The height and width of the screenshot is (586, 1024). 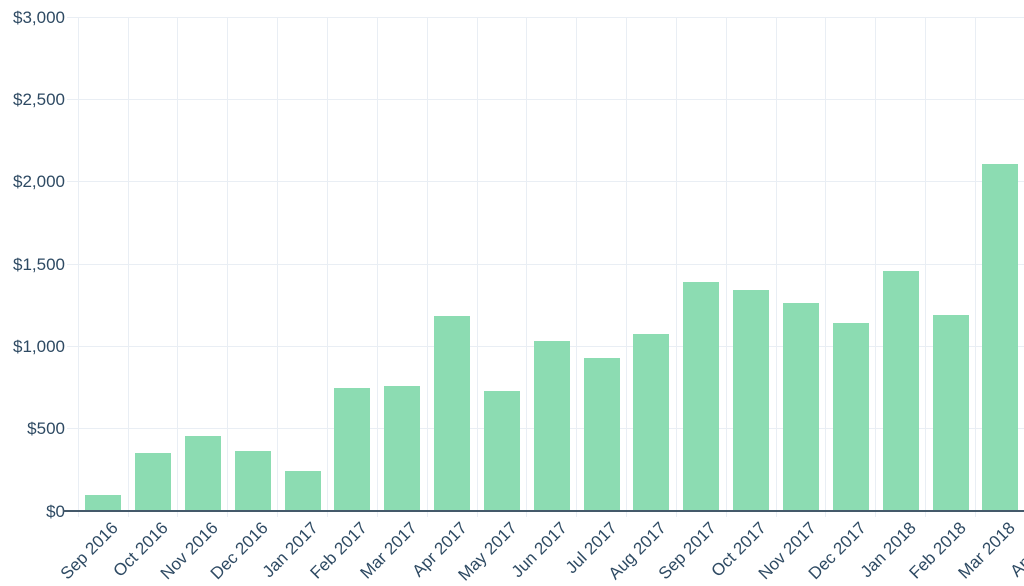 What do you see at coordinates (501, 450) in the screenshot?
I see `bar-may-2017` at bounding box center [501, 450].